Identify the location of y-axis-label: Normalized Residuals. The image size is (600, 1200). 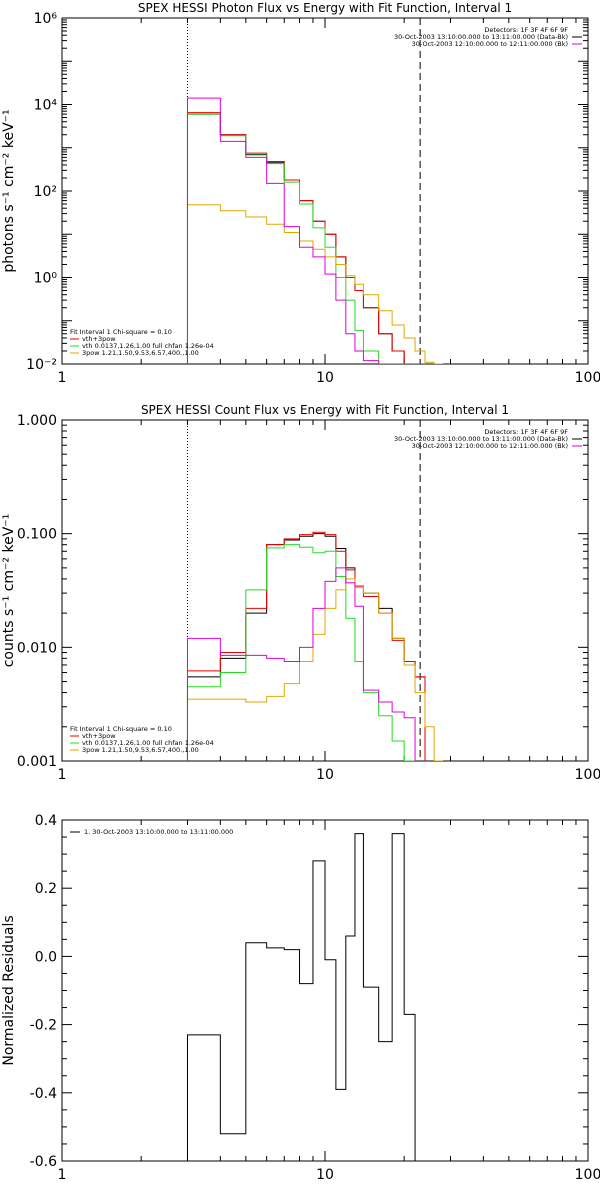
(9, 990).